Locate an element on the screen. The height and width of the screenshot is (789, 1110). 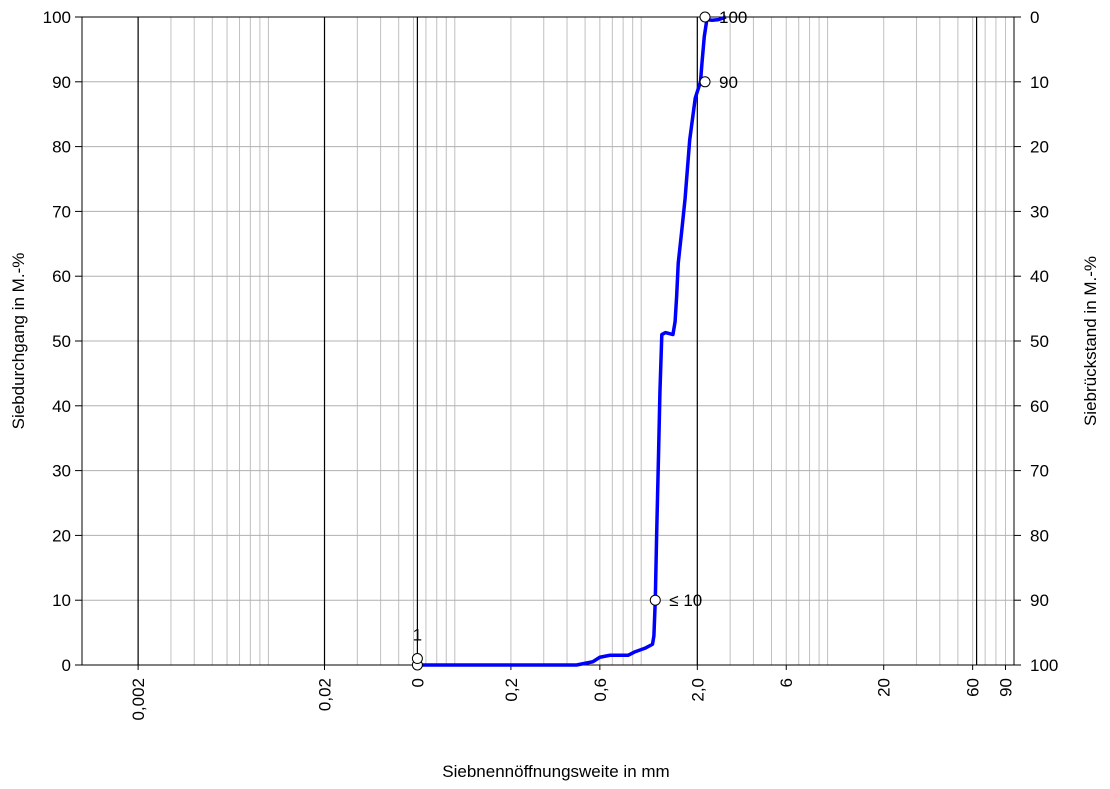
x-tick-label: 20 is located at coordinates (884, 687).